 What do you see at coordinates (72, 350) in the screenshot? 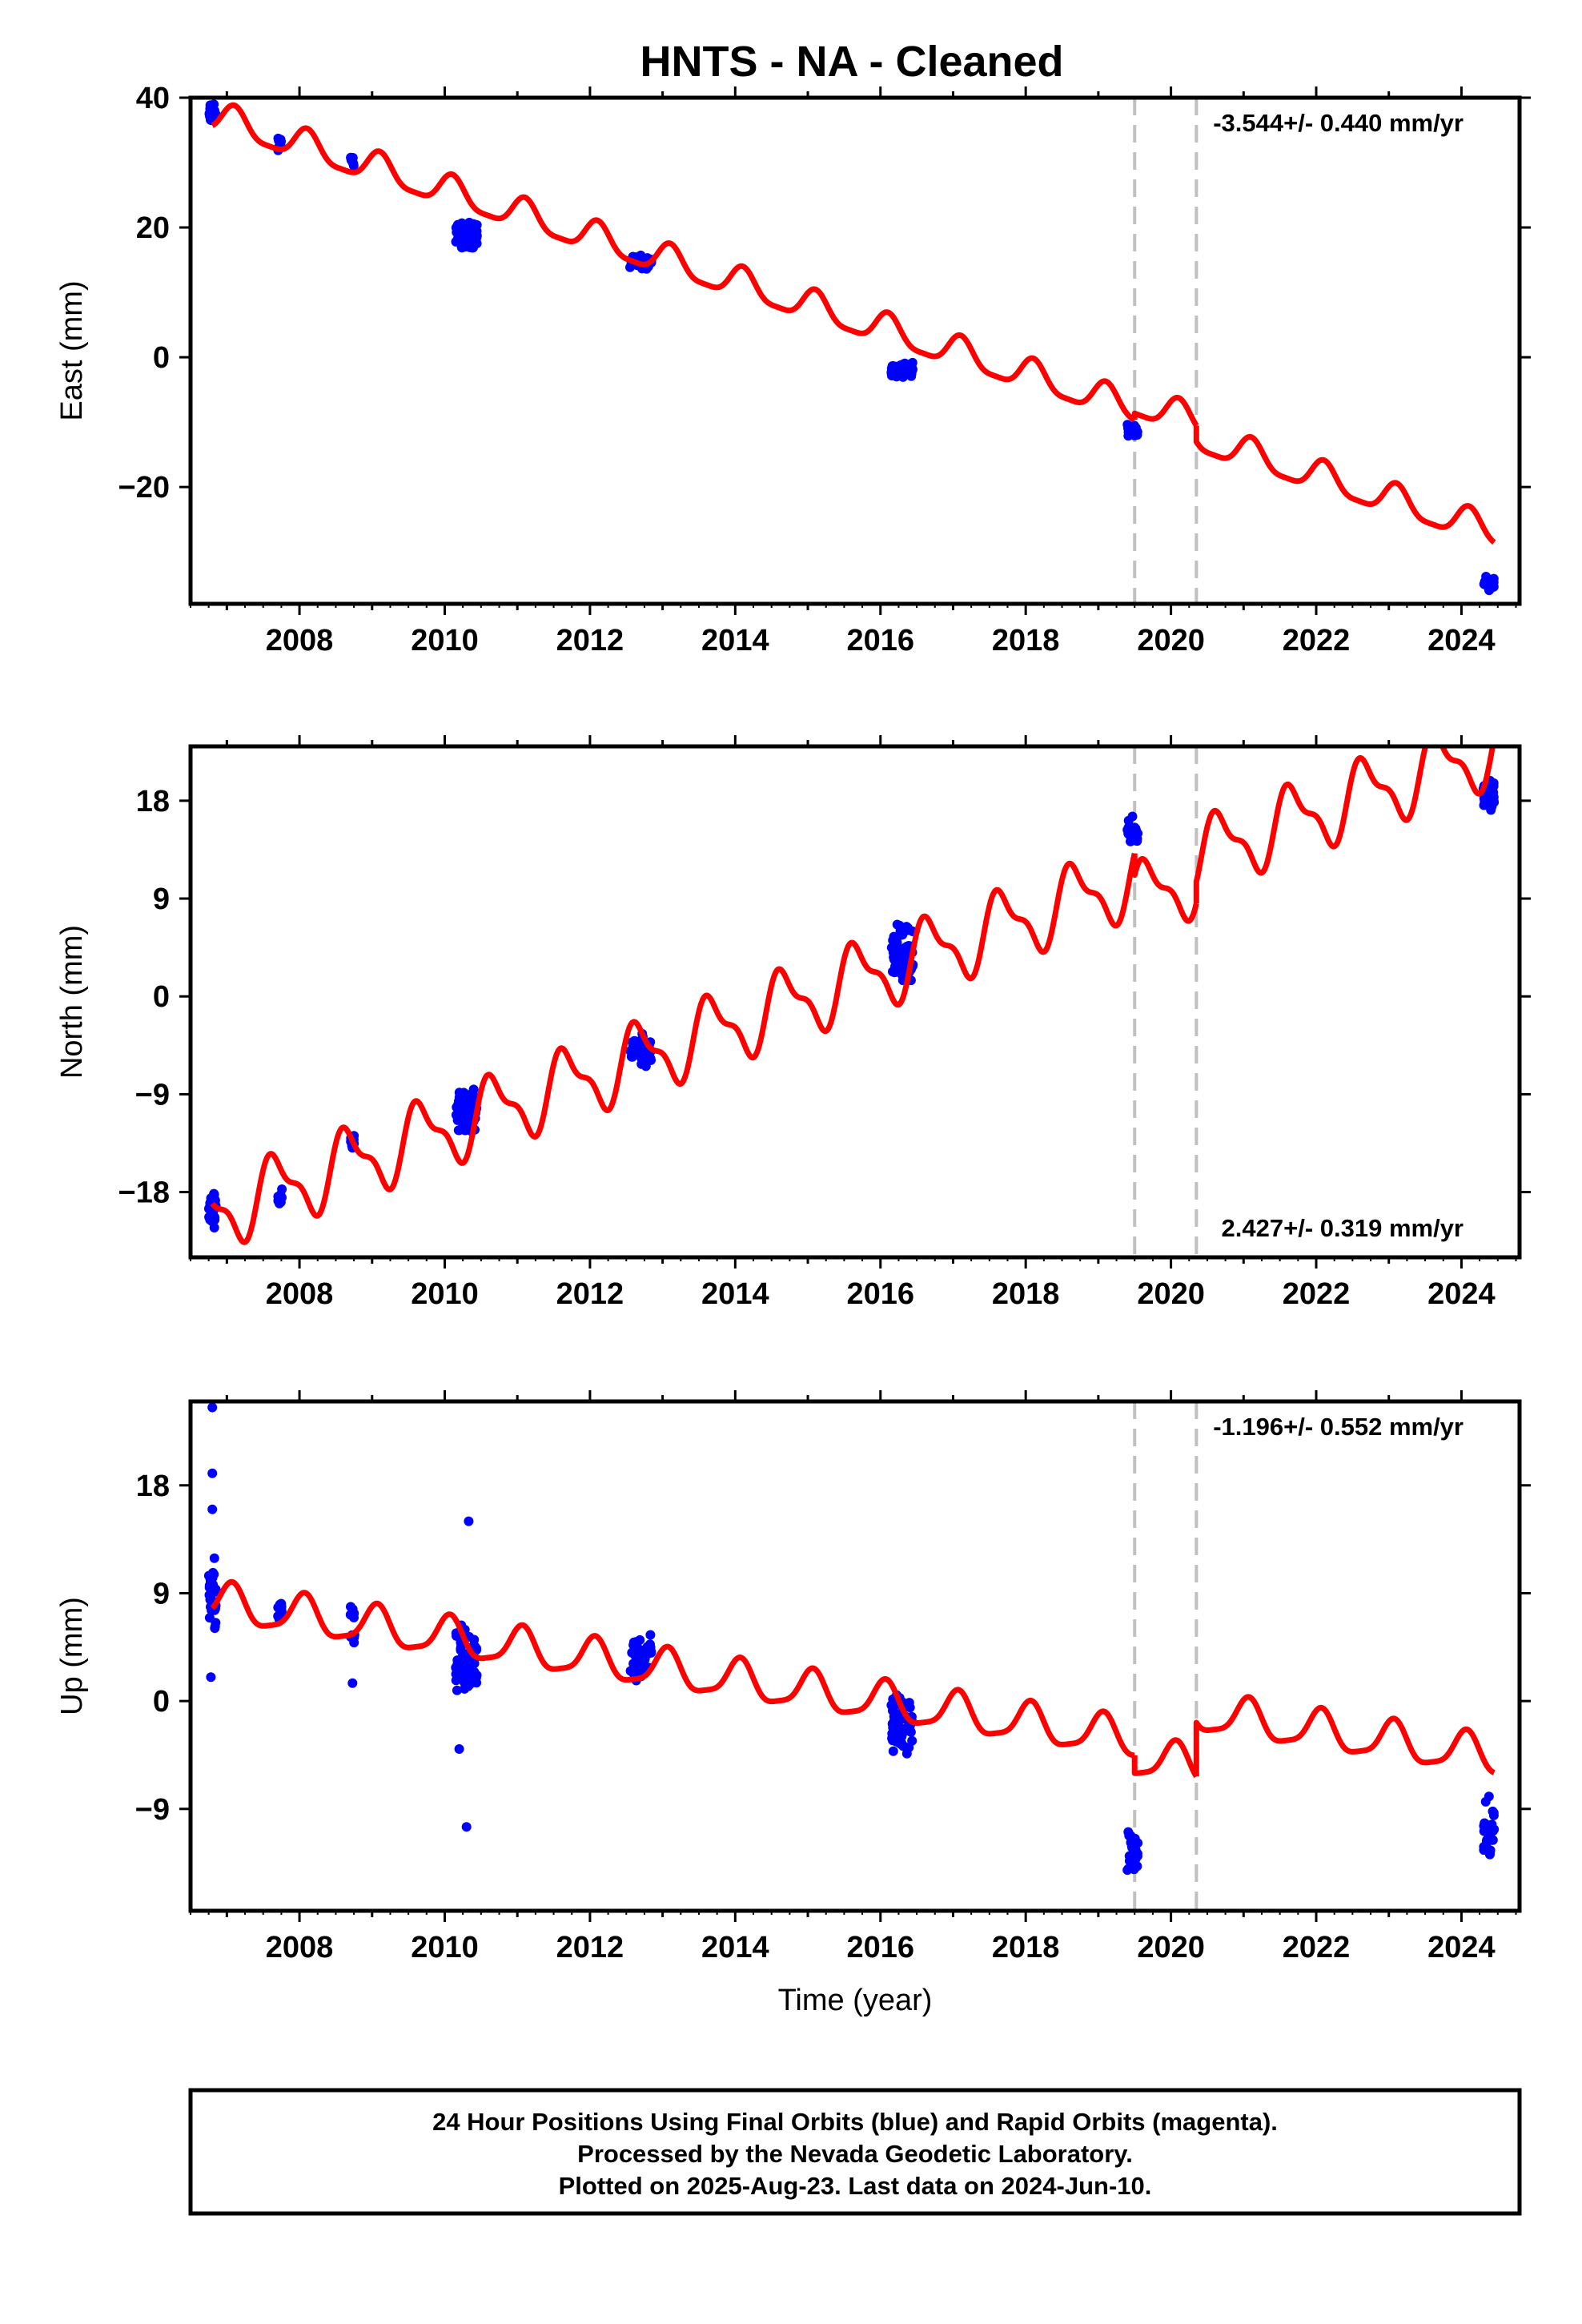
I see `y-axis-label: East (mm)` at bounding box center [72, 350].